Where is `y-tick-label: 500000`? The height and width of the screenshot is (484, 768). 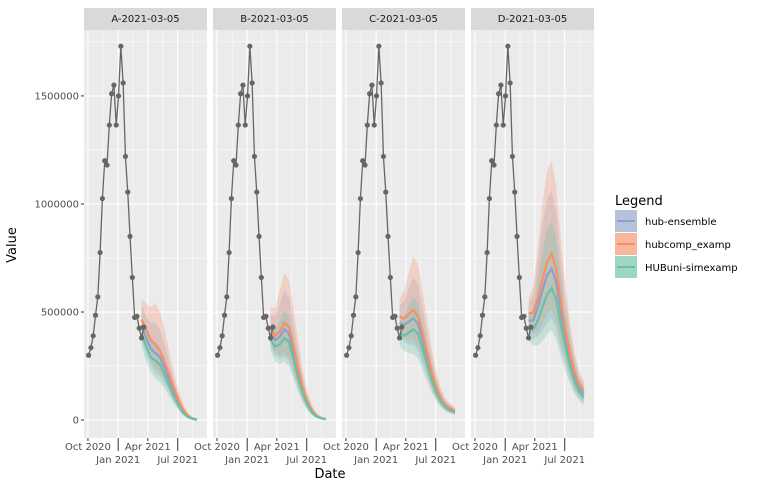
y-tick-label: 500000 is located at coordinates (60, 313).